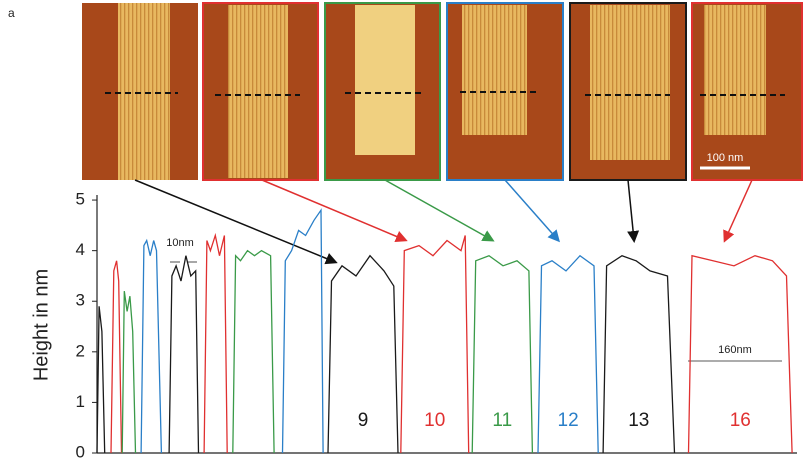 Image resolution: width=804 pixels, height=461 pixels. Describe the element at coordinates (502, 420) in the screenshot. I see `profile-label: 11` at that location.